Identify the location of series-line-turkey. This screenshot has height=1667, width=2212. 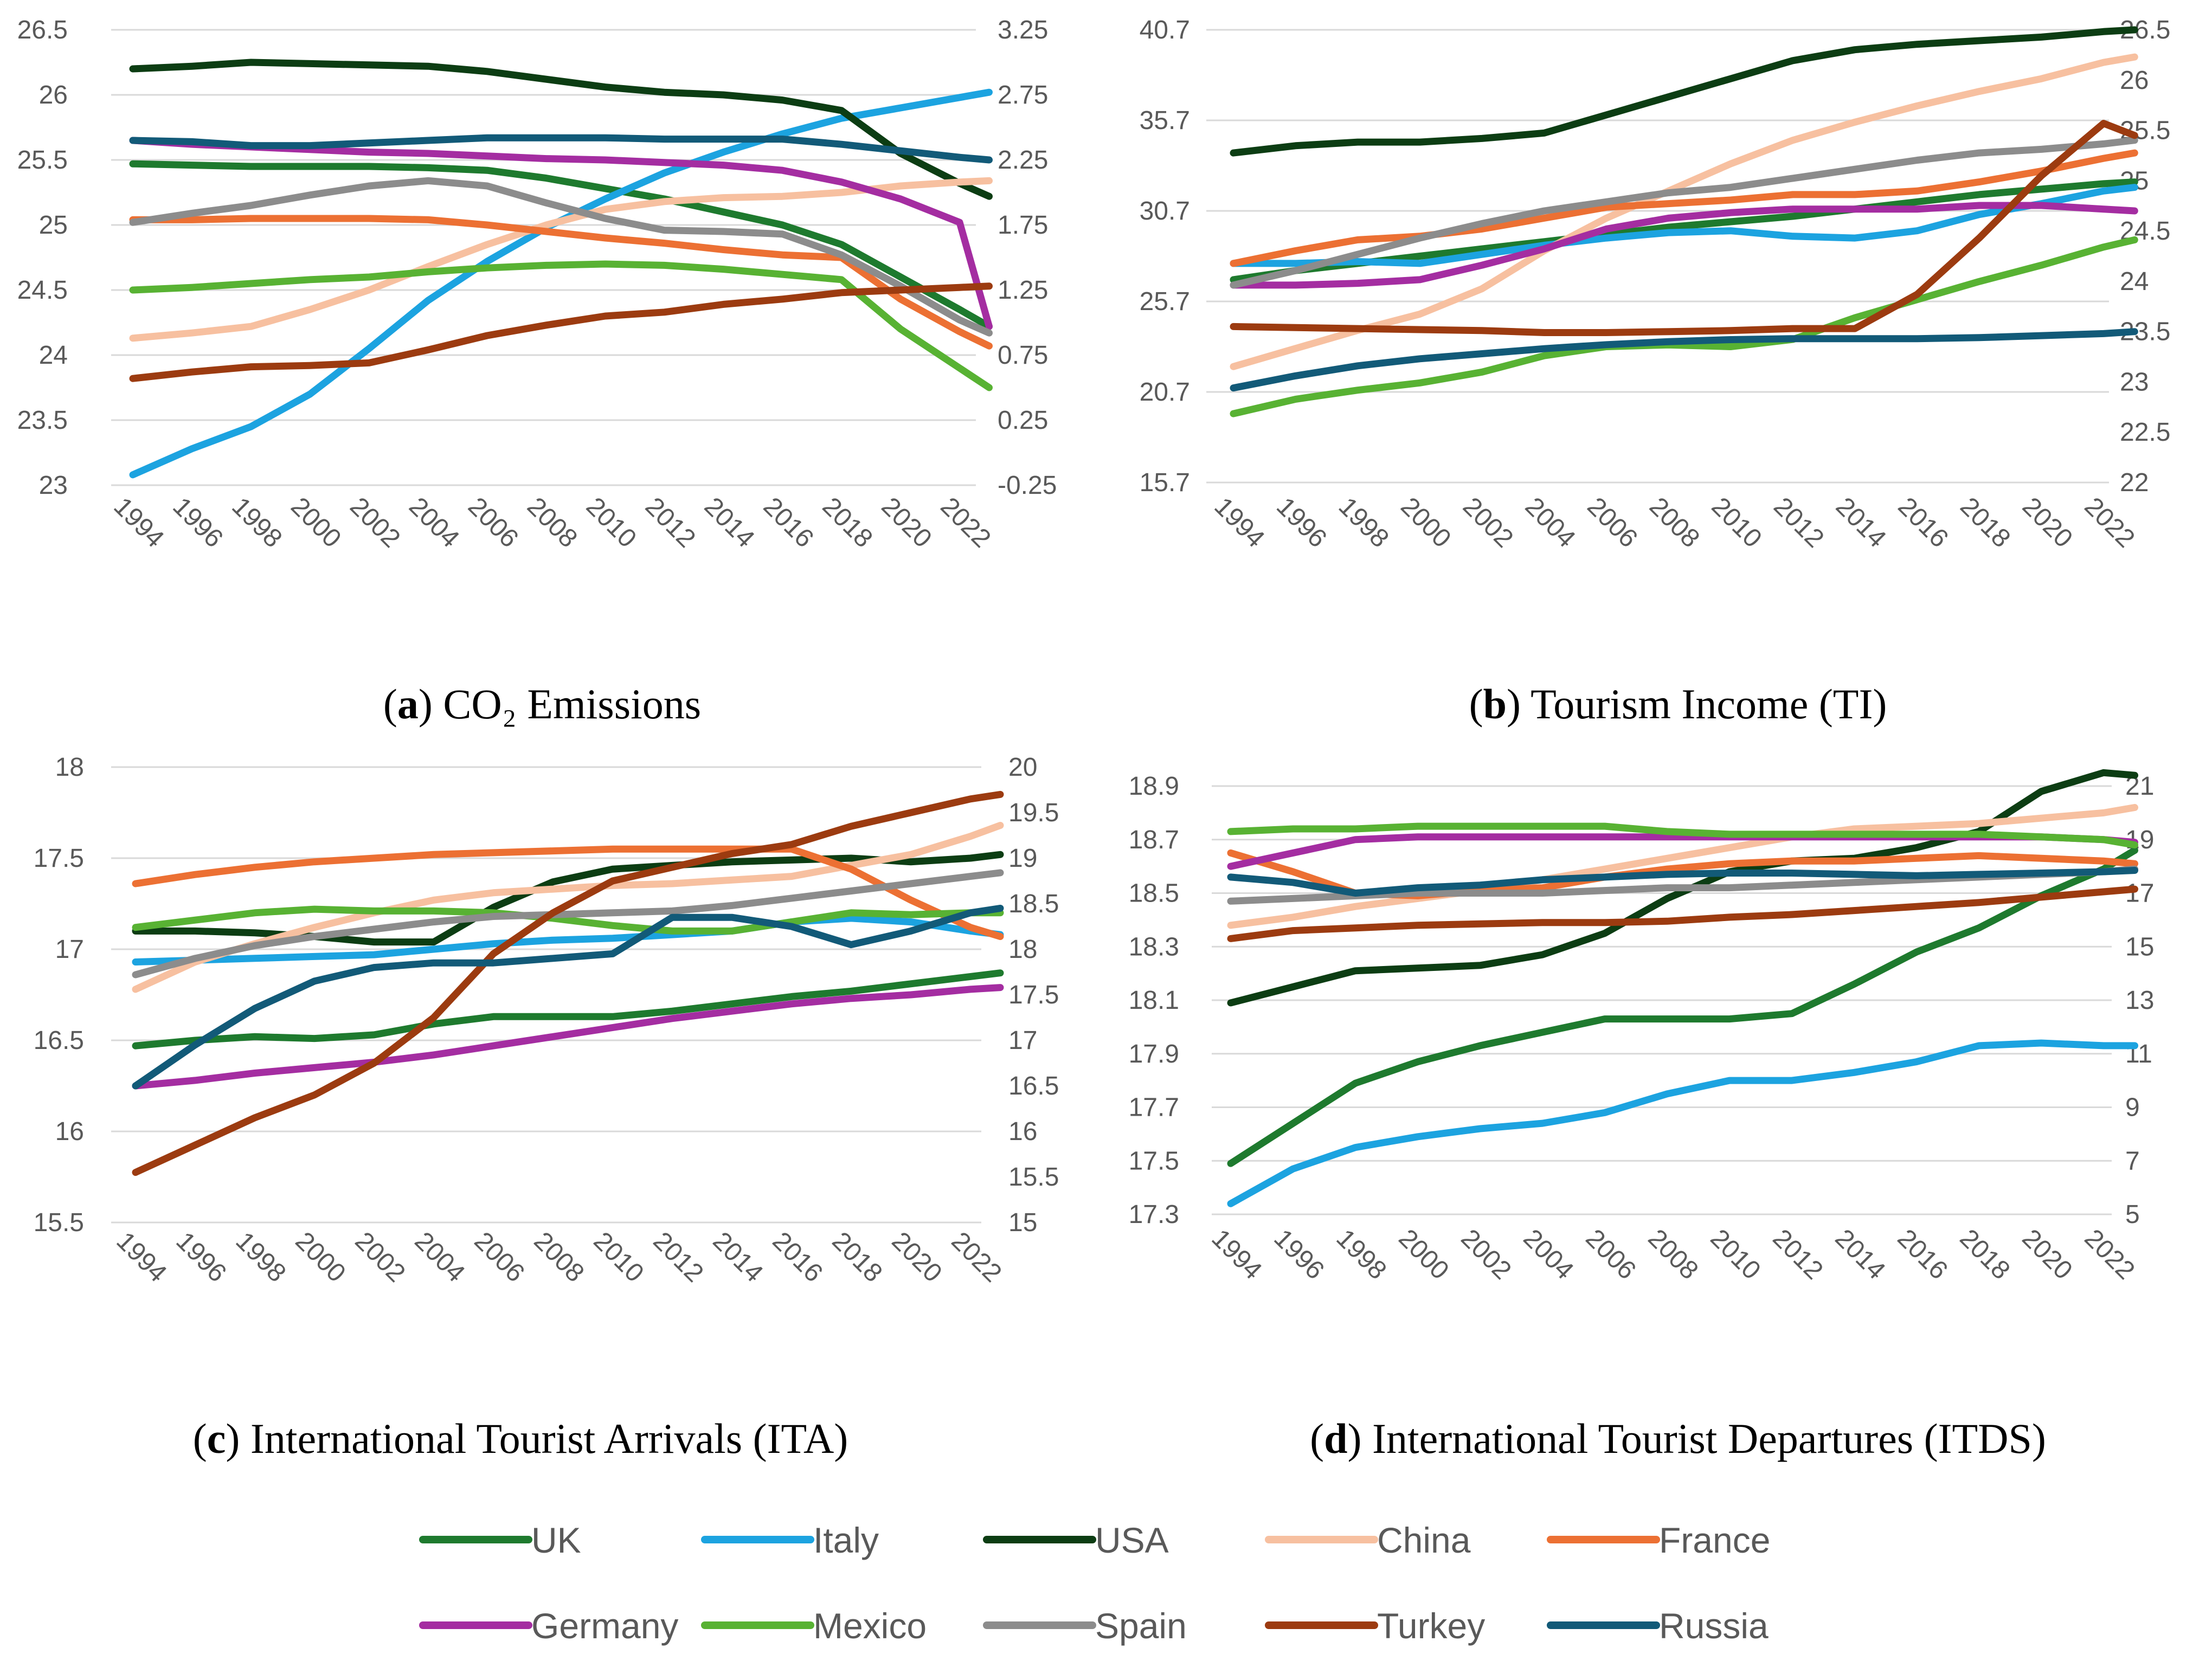
(561, 332).